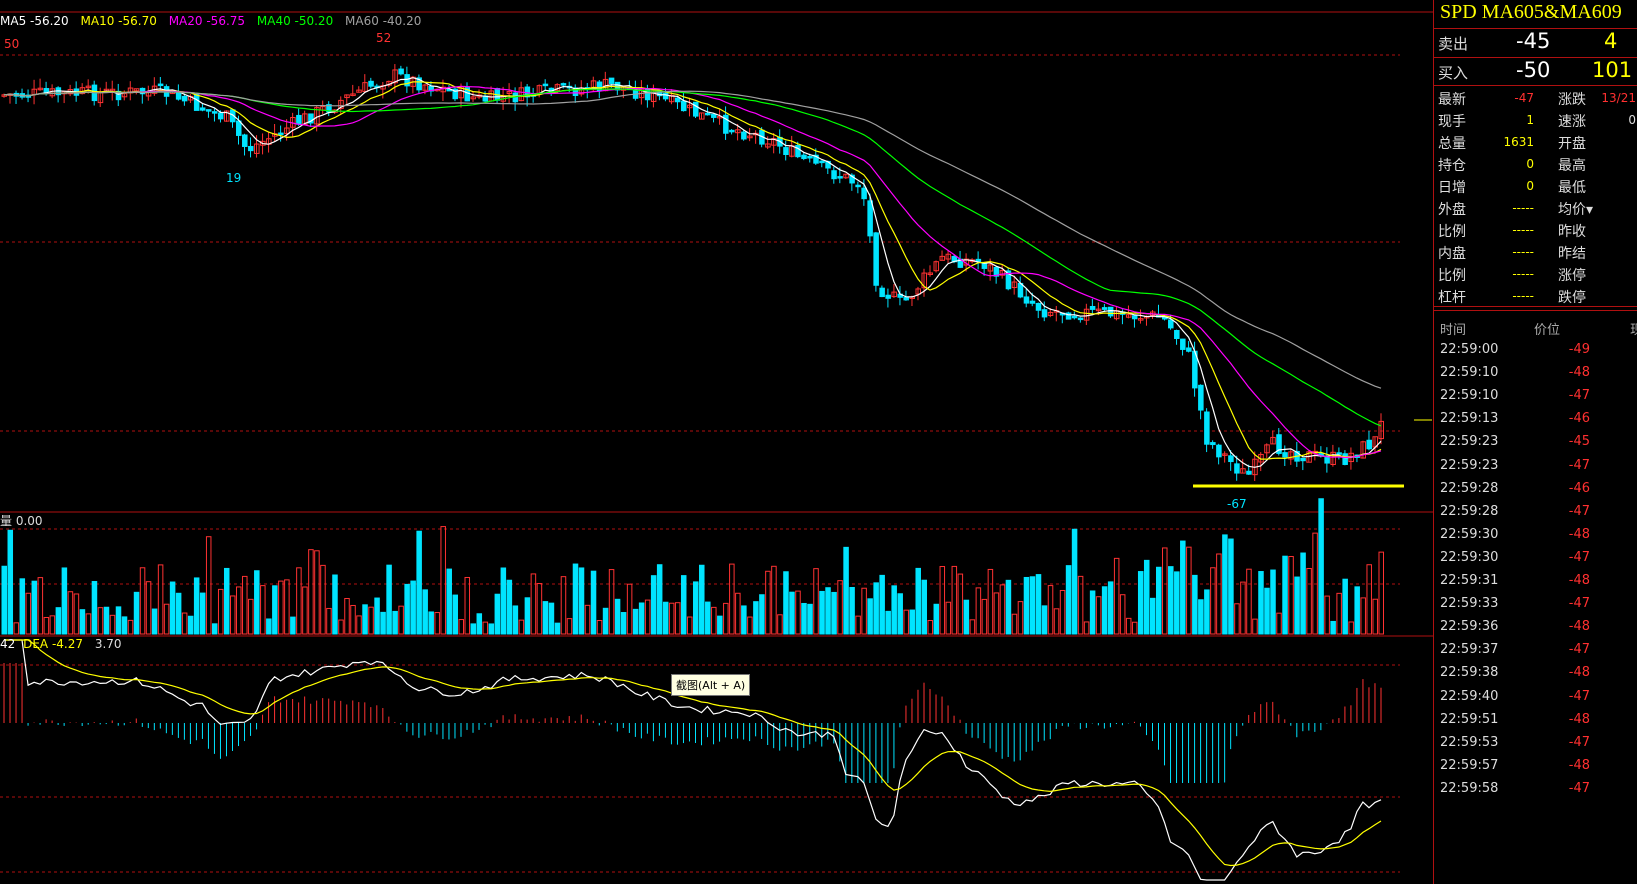  I want to click on stat-value: 0, so click(1530, 164).